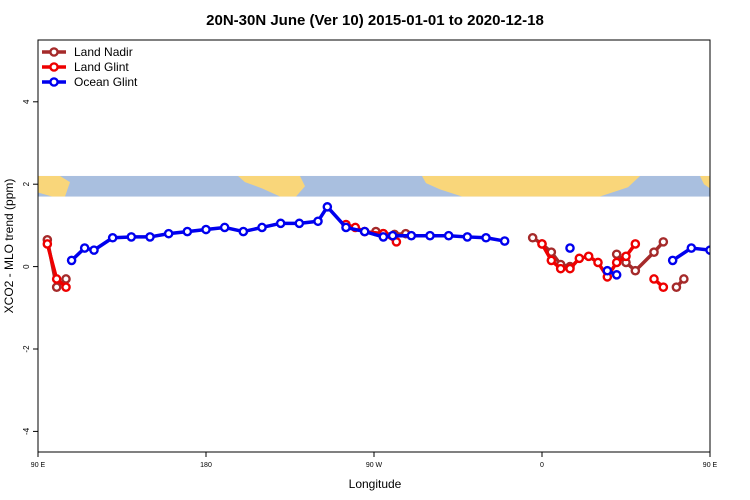 This screenshot has height=500, width=750. What do you see at coordinates (26, 431) in the screenshot?
I see `y-tick-label: -4` at bounding box center [26, 431].